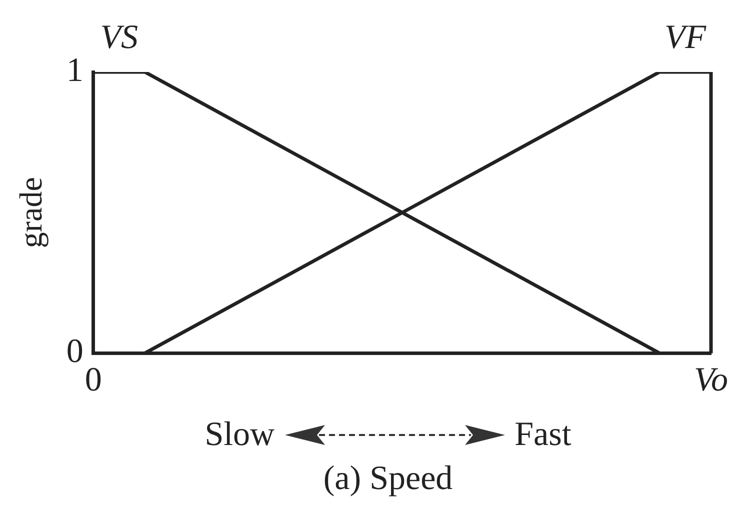 The image size is (736, 530). I want to click on series-label: VS, so click(119, 37).